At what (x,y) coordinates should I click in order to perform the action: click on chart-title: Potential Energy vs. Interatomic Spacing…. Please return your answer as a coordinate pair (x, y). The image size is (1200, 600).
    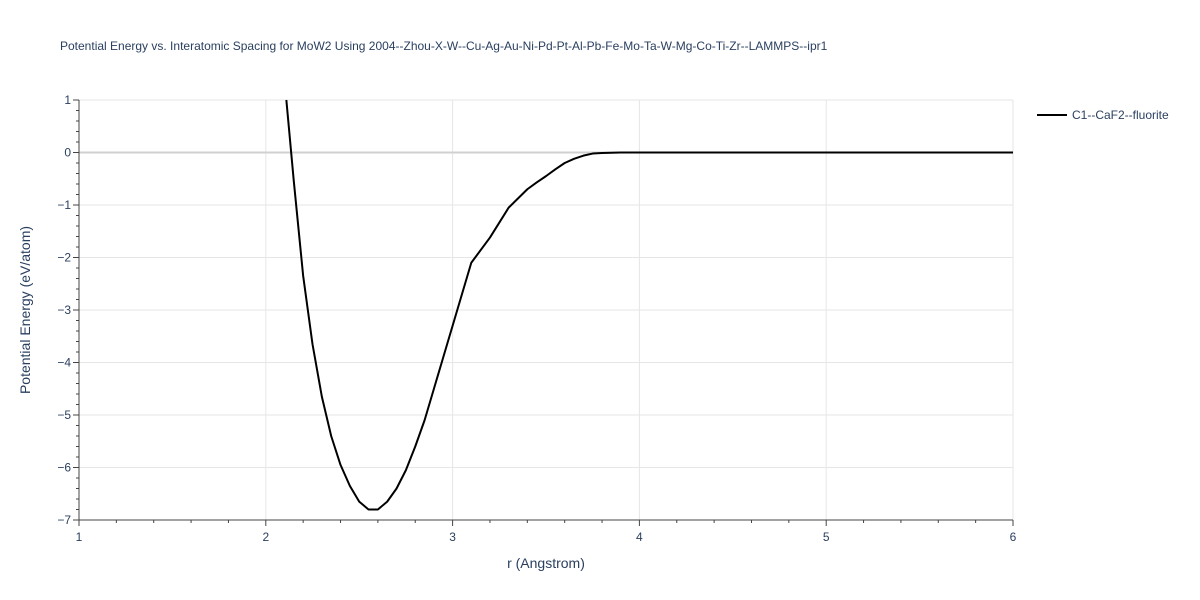
    Looking at the image, I should click on (444, 46).